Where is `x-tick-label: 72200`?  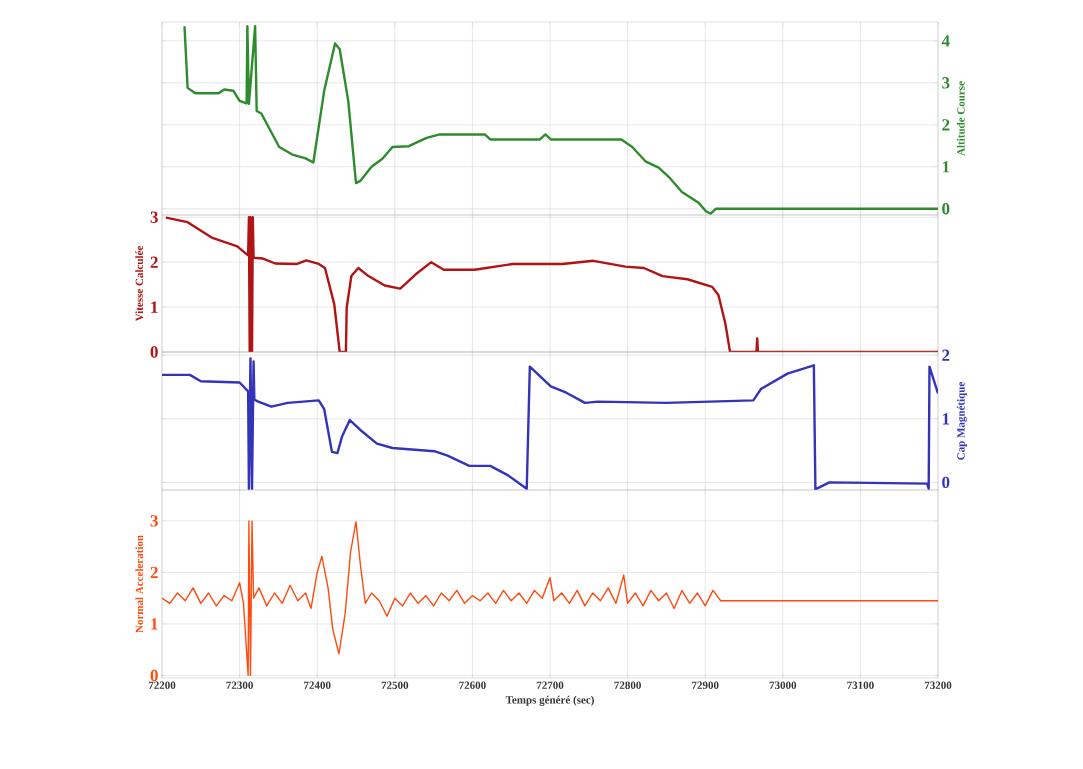 x-tick-label: 72200 is located at coordinates (162, 685).